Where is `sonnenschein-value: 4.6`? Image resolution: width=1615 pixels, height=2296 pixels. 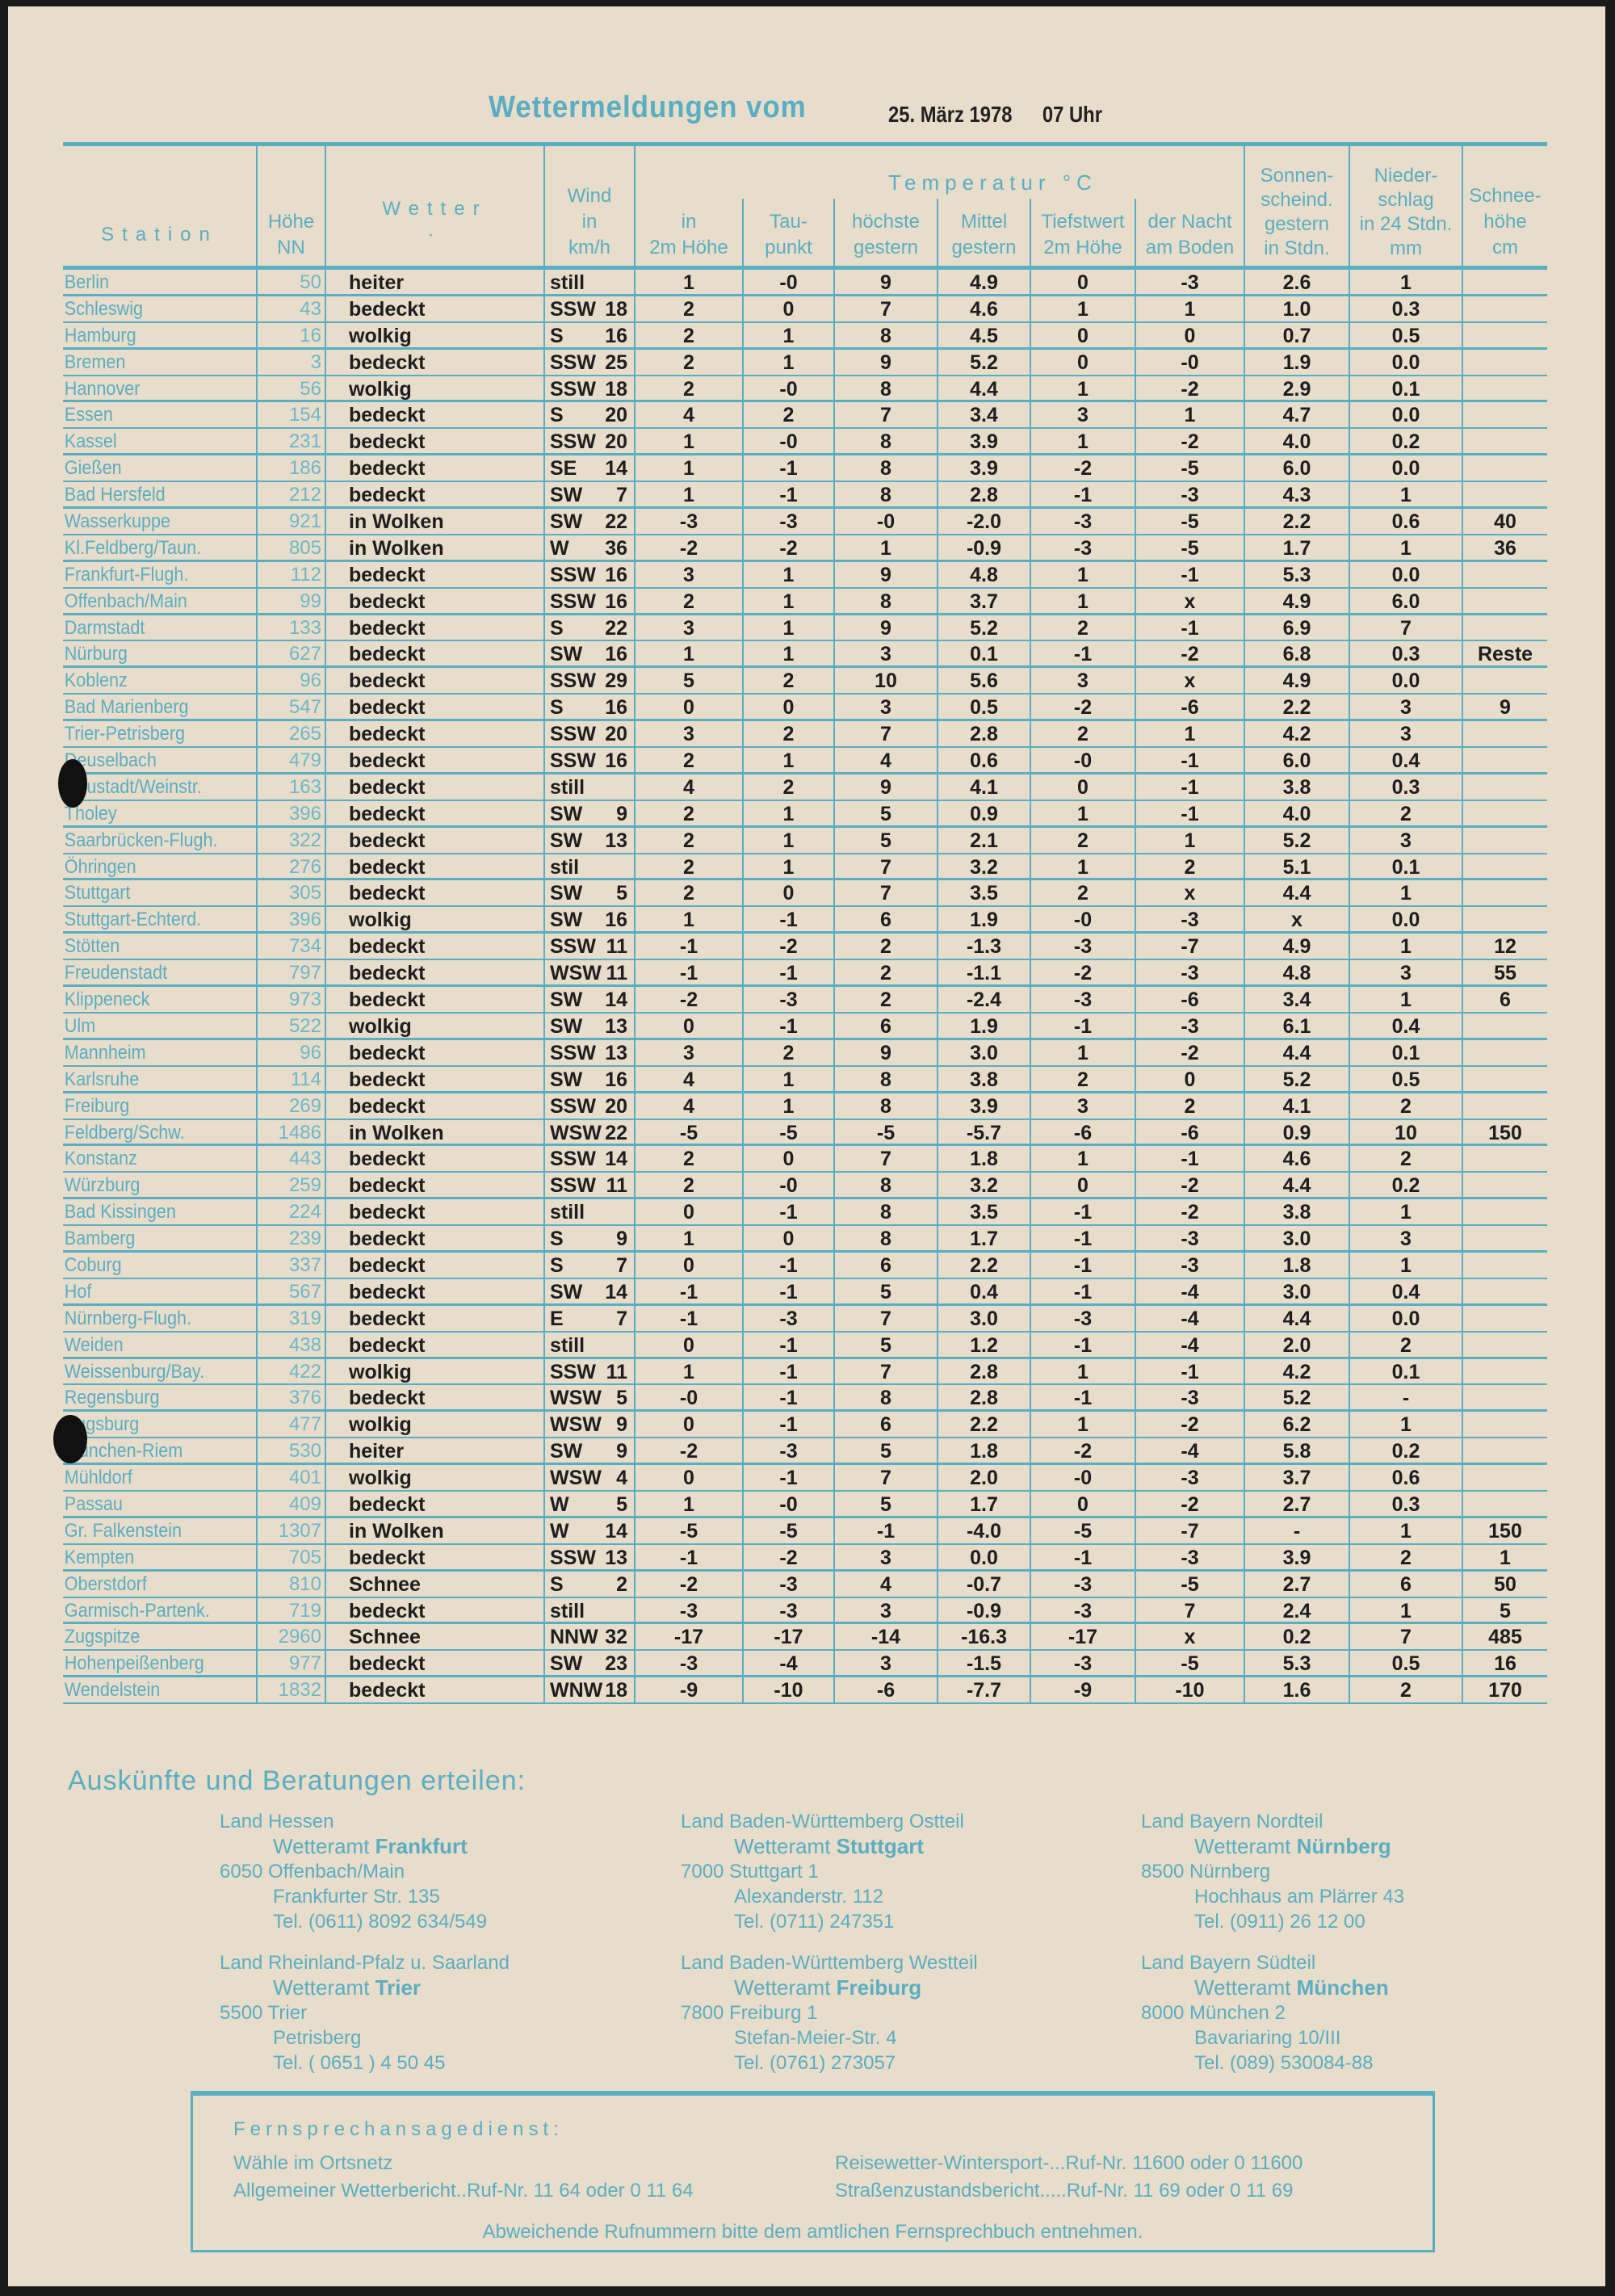
sonnenschein-value: 4.6 is located at coordinates (1297, 1159).